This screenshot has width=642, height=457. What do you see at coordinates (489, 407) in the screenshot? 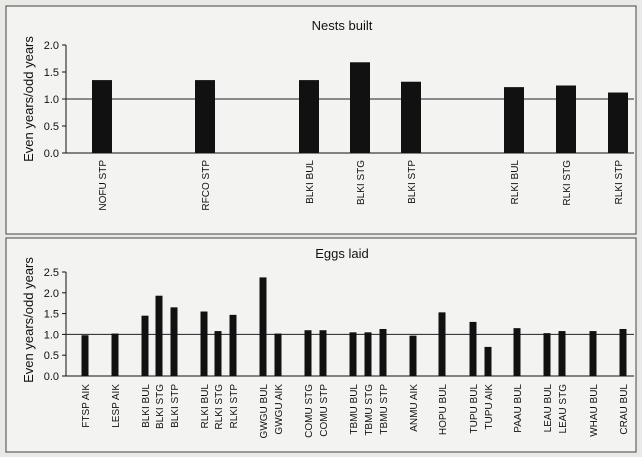
I see `x-tick-label: TUPU AIK` at bounding box center [489, 407].